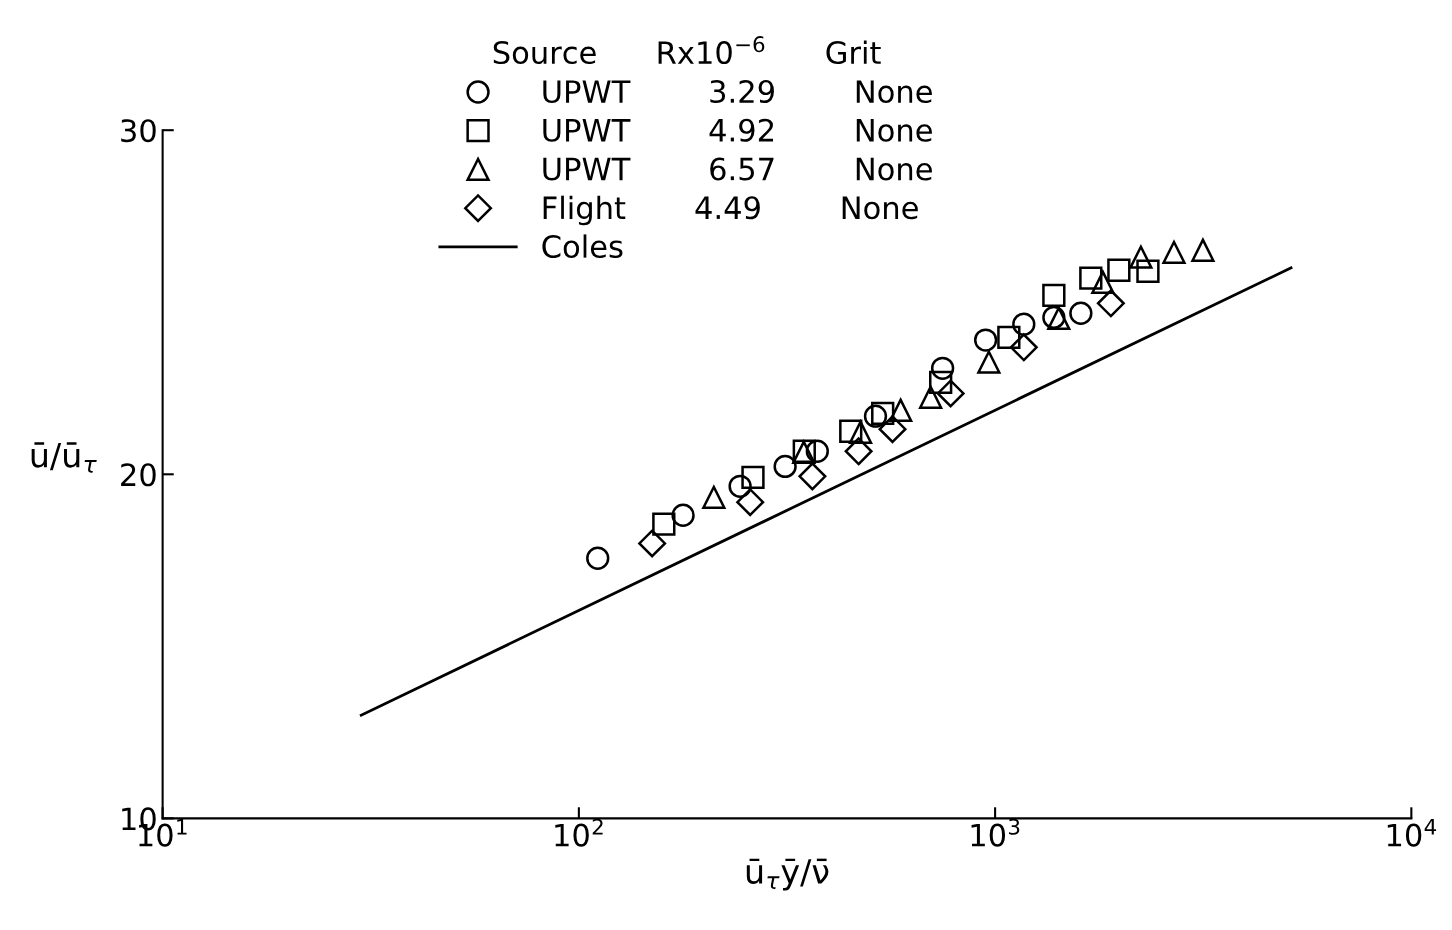  What do you see at coordinates (1412, 832) in the screenshot?
I see `x-tick-label: 10$^{4}$` at bounding box center [1412, 832].